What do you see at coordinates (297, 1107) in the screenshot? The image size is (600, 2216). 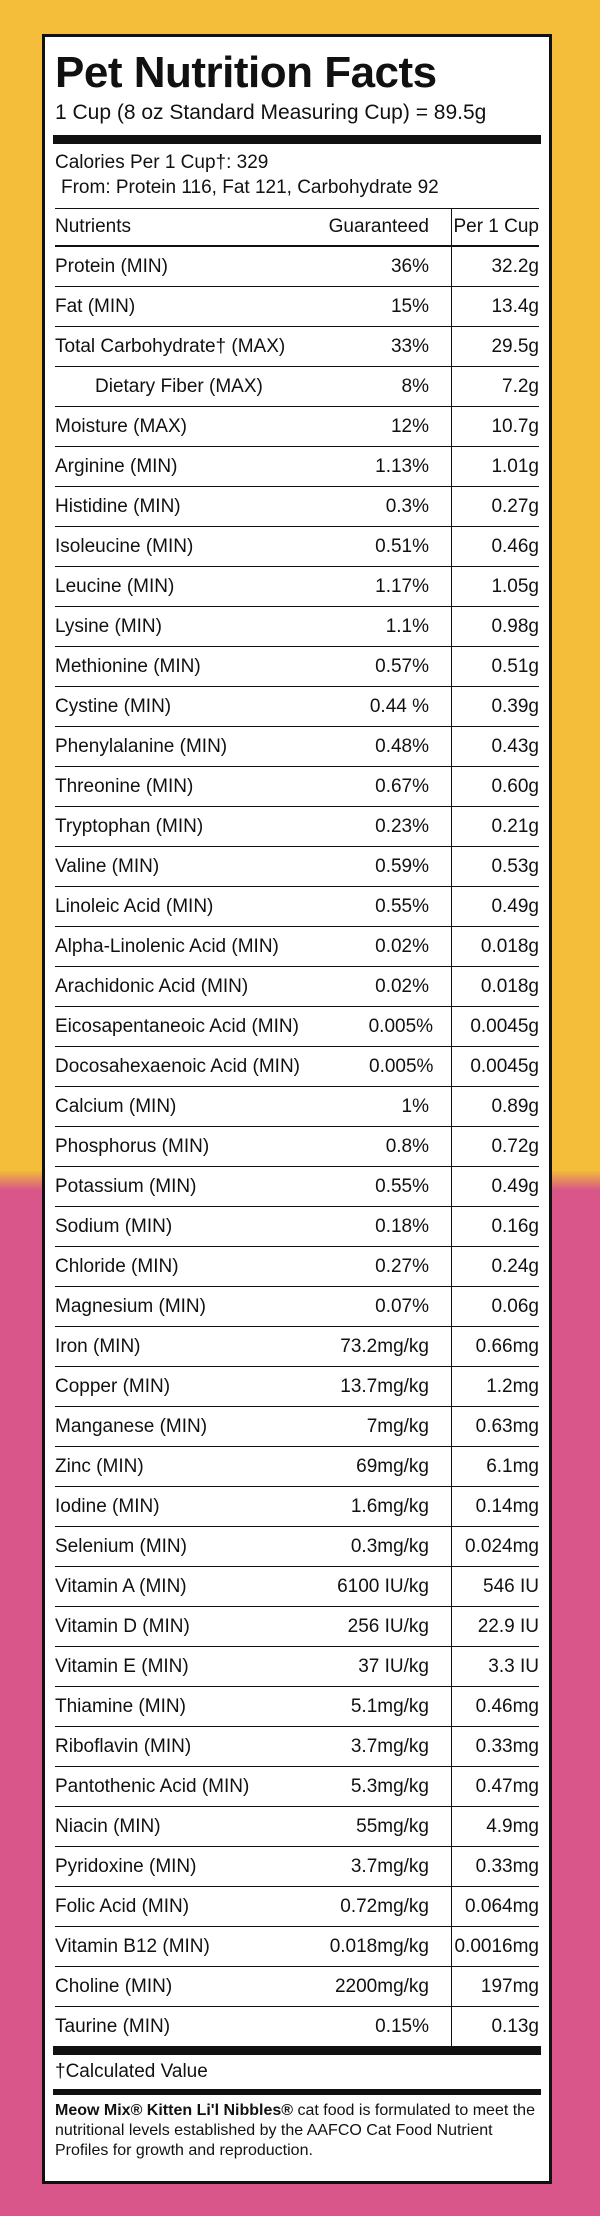 I see `table-row: Calcium (MIN) 1% 0.89g` at bounding box center [297, 1107].